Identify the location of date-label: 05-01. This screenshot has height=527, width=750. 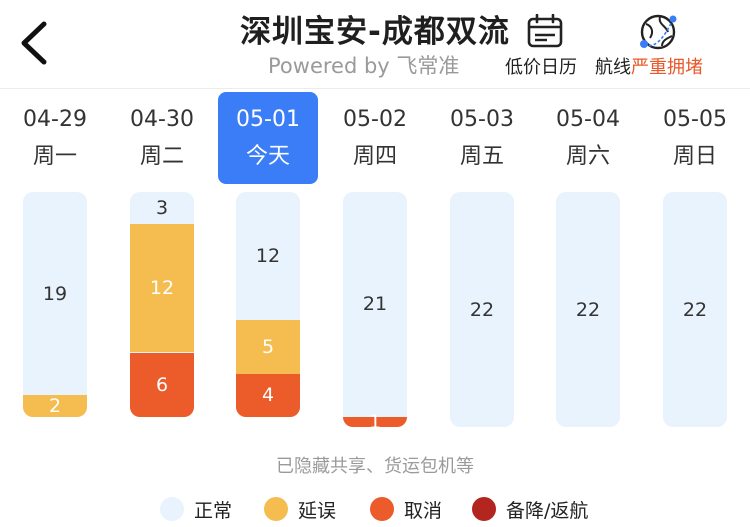
(268, 119).